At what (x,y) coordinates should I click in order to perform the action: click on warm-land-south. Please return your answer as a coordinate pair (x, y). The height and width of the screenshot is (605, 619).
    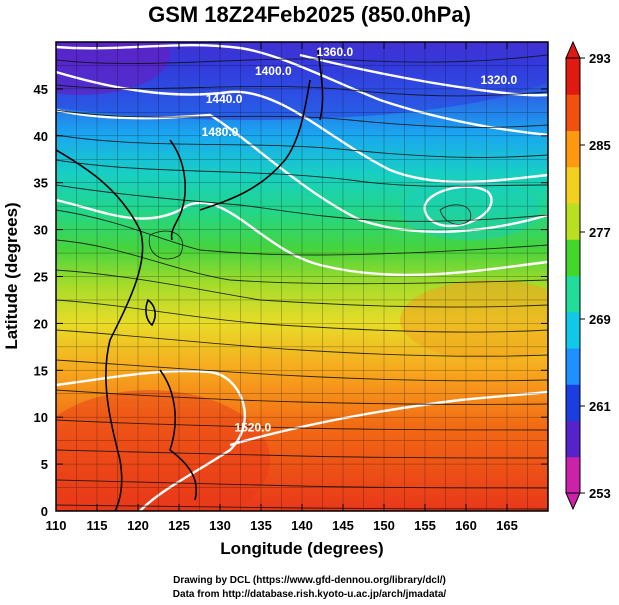
    Looking at the image, I should click on (163, 450).